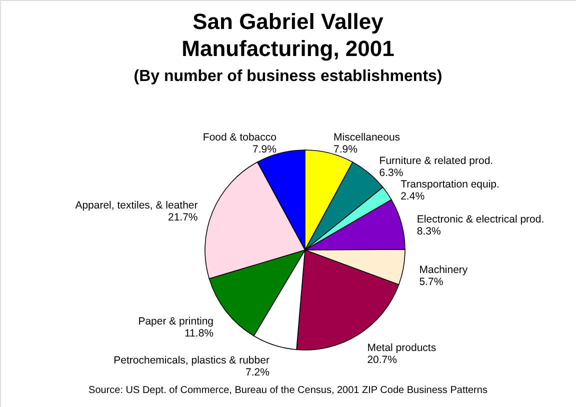 The height and width of the screenshot is (407, 576). What do you see at coordinates (258, 372) in the screenshot?
I see `data-label: 7.2%` at bounding box center [258, 372].